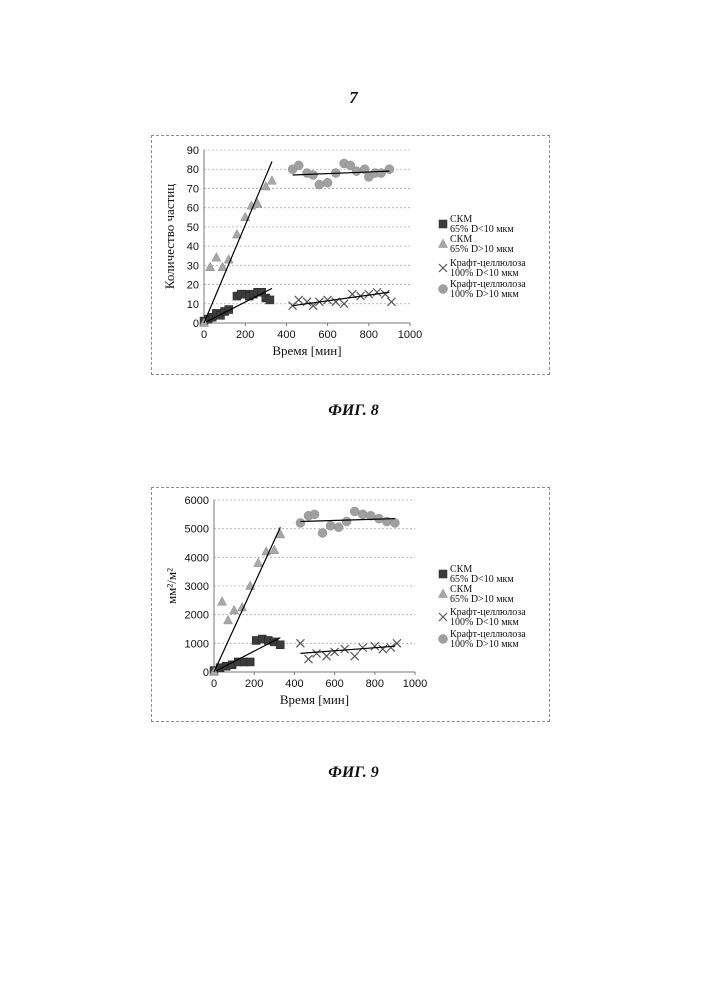 This screenshot has width=707, height=1000. I want to click on y-tick-label: 20, so click(193, 286).